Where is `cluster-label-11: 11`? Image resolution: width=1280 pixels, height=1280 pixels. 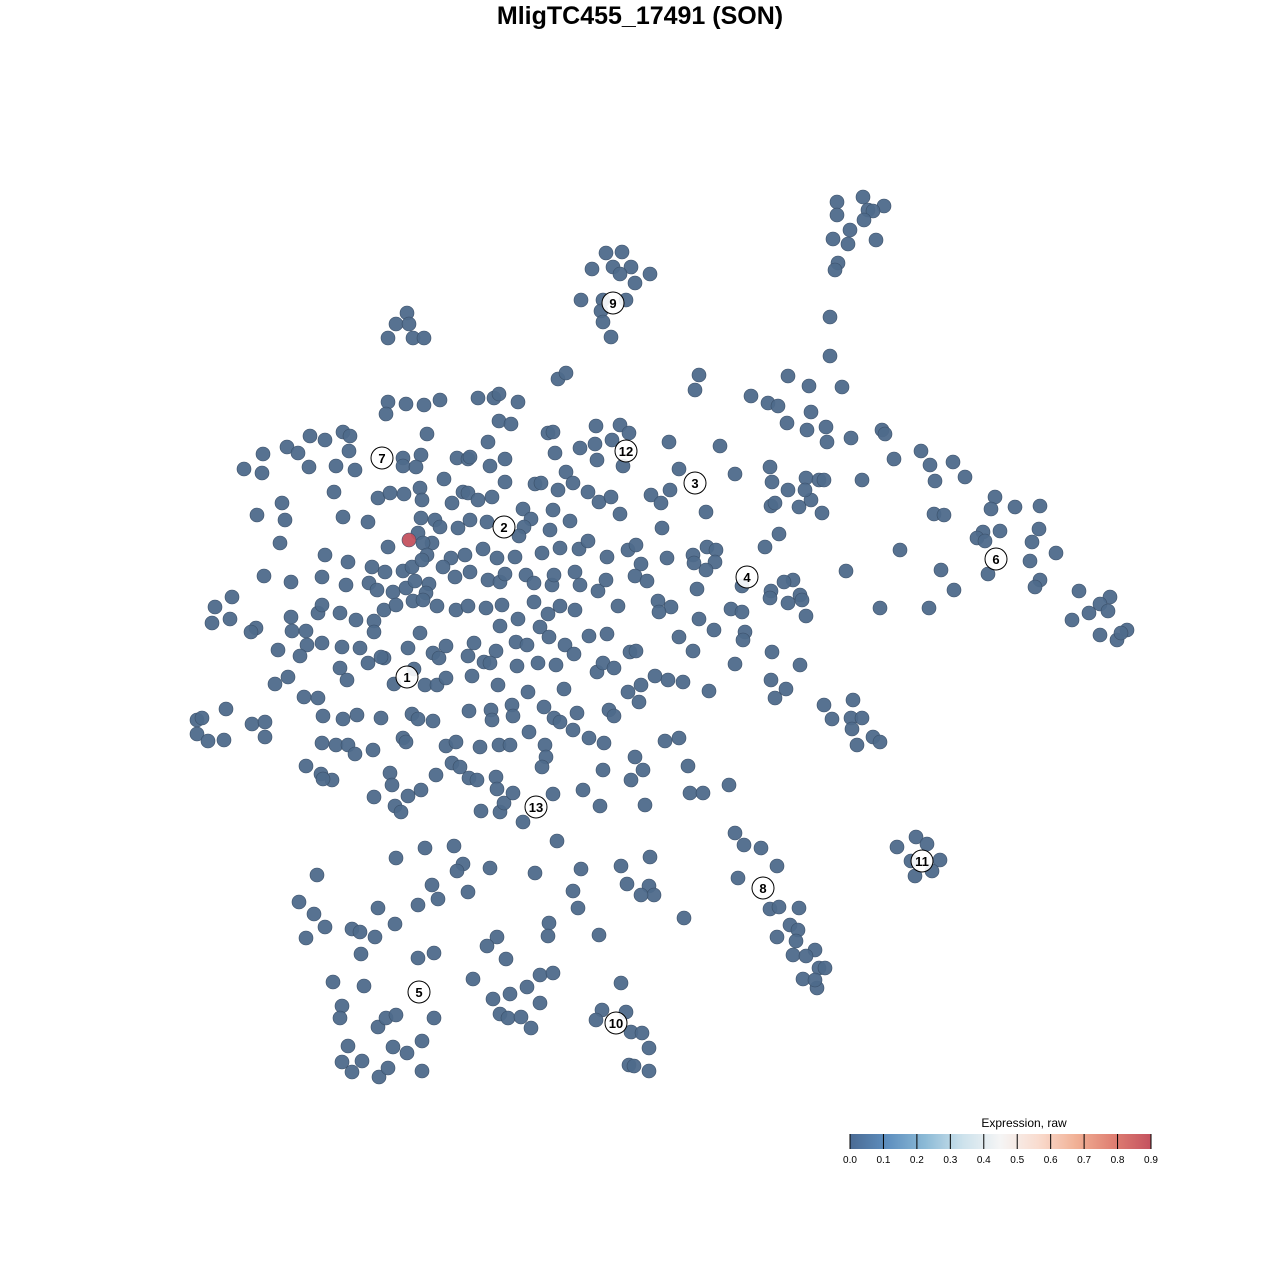 cluster-label-11: 11 is located at coordinates (922, 861).